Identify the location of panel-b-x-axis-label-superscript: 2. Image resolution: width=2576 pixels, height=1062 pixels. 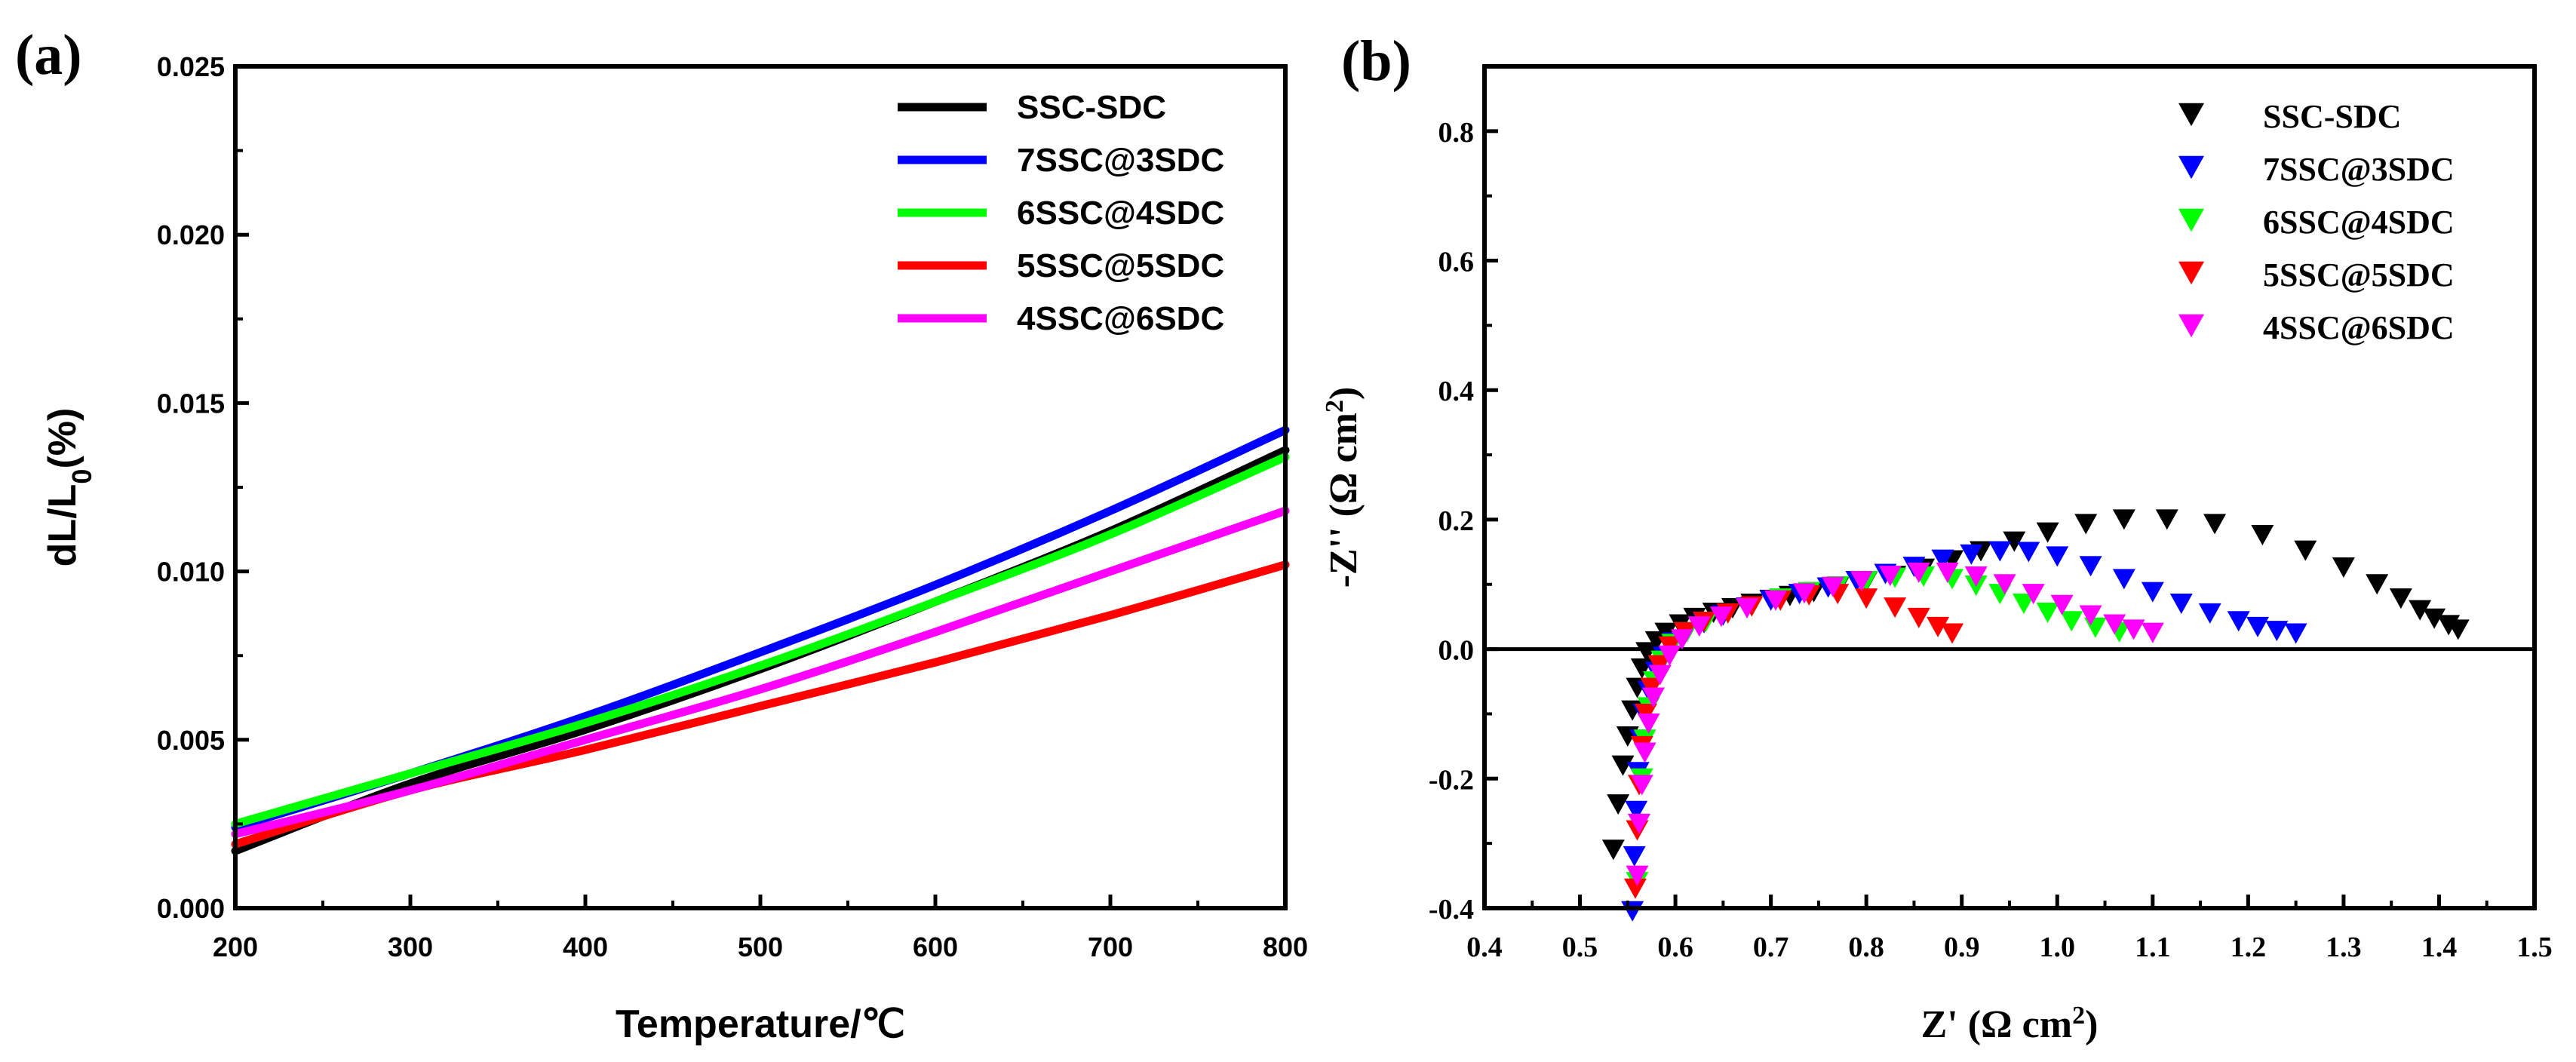
(2078, 1016).